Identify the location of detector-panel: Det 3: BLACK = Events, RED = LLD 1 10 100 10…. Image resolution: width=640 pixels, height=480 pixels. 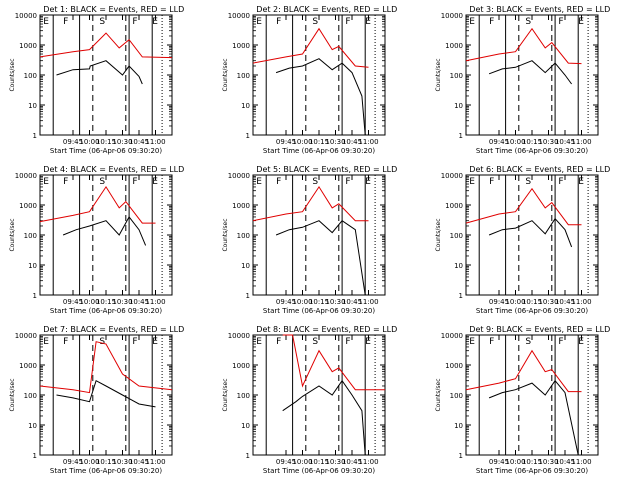
(522, 80).